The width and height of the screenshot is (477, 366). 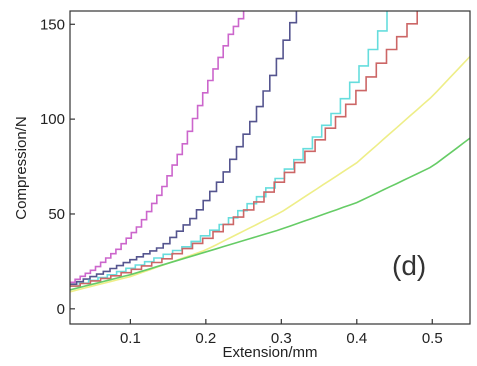 I want to click on x-tick-label: 0.2, so click(x=205, y=338).